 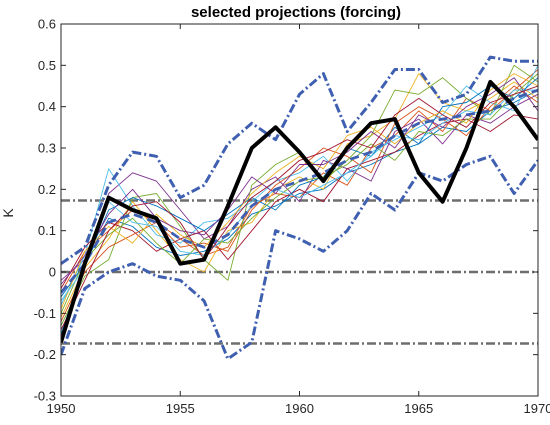 I want to click on chart-title: selected projections (forcing), so click(x=296, y=12).